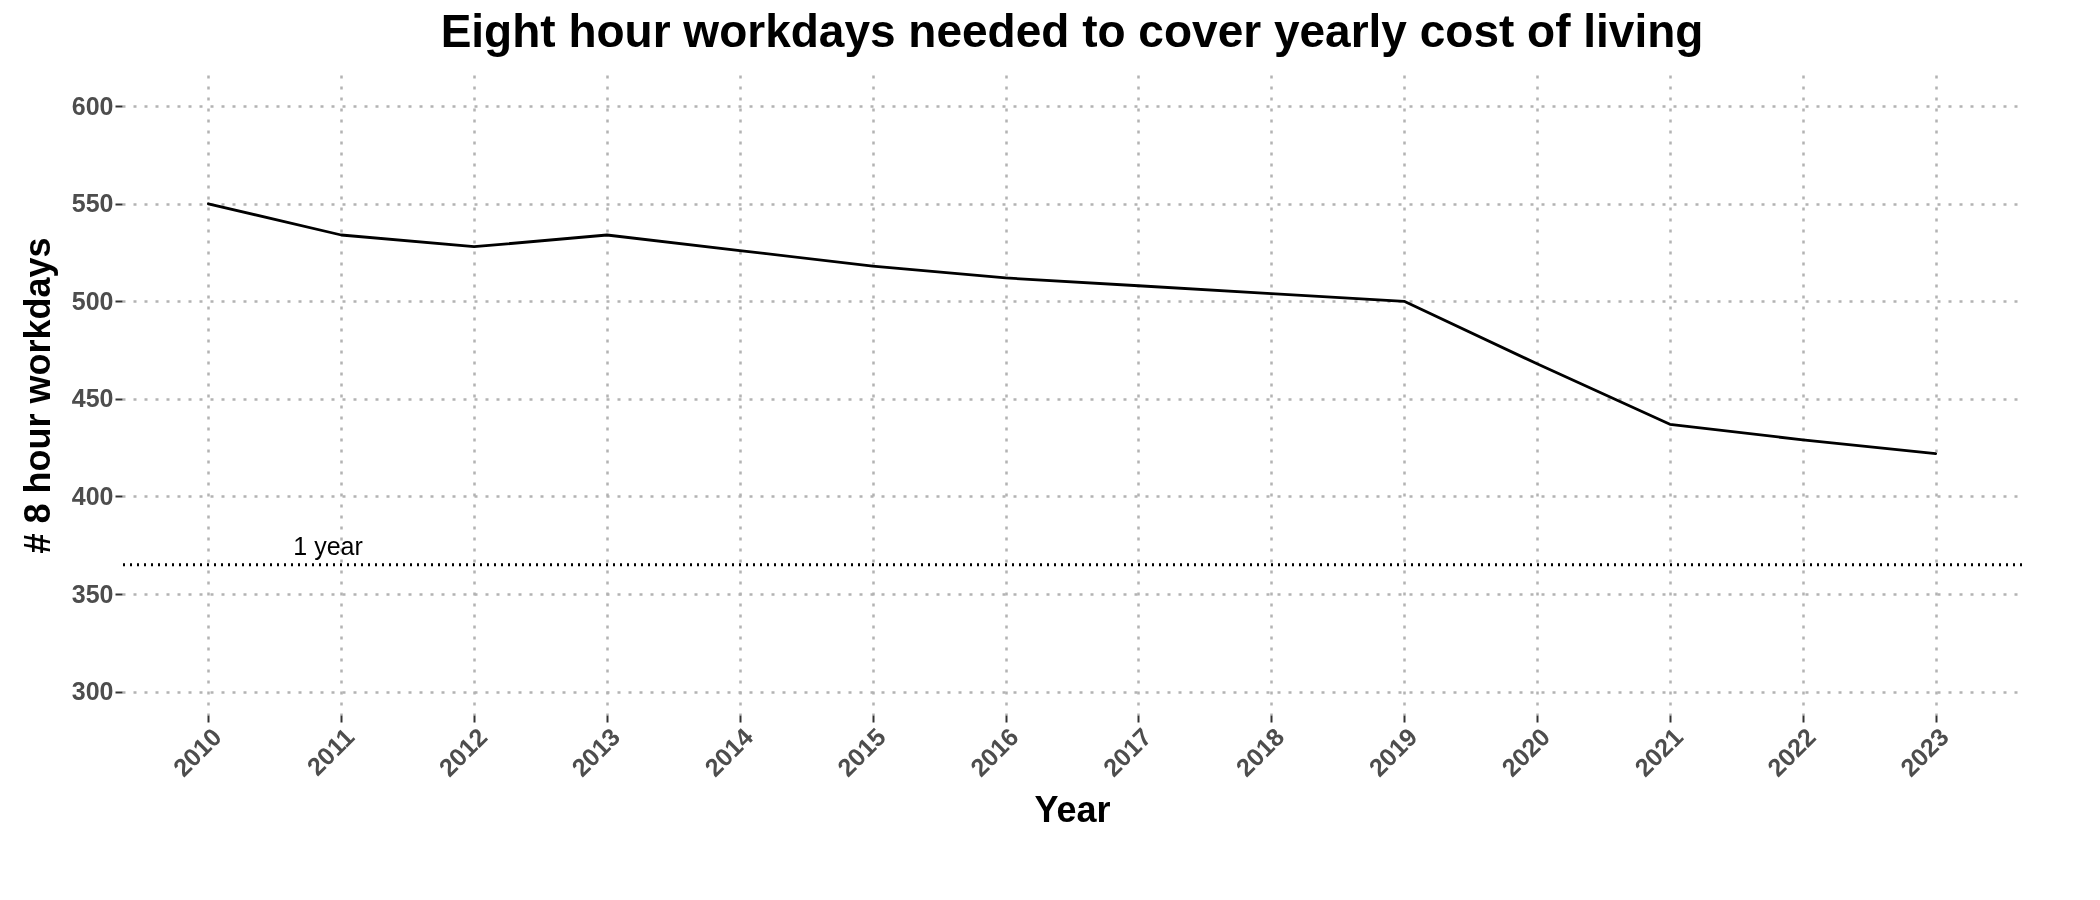  I want to click on ref-line-label: 1 year, so click(328, 545).